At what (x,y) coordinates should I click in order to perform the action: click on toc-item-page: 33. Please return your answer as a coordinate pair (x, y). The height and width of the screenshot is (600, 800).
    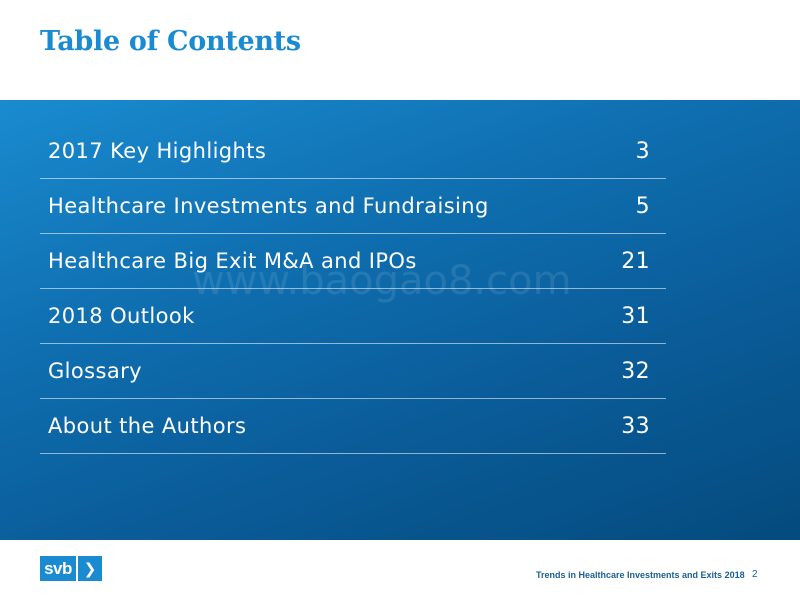
    Looking at the image, I should click on (635, 426).